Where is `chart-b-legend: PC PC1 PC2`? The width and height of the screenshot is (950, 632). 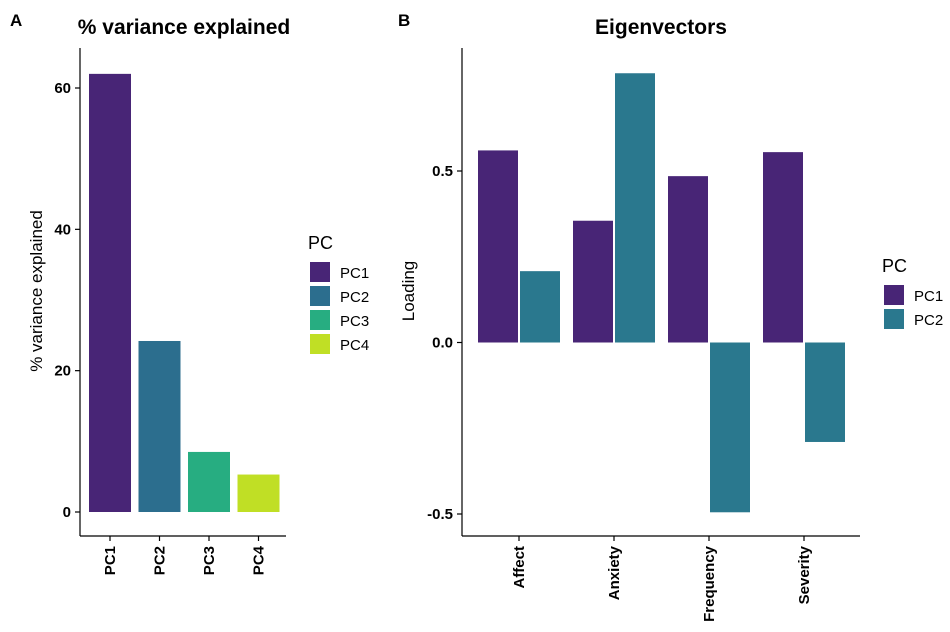
chart-b-legend: PC PC1 PC2 is located at coordinates (912, 292).